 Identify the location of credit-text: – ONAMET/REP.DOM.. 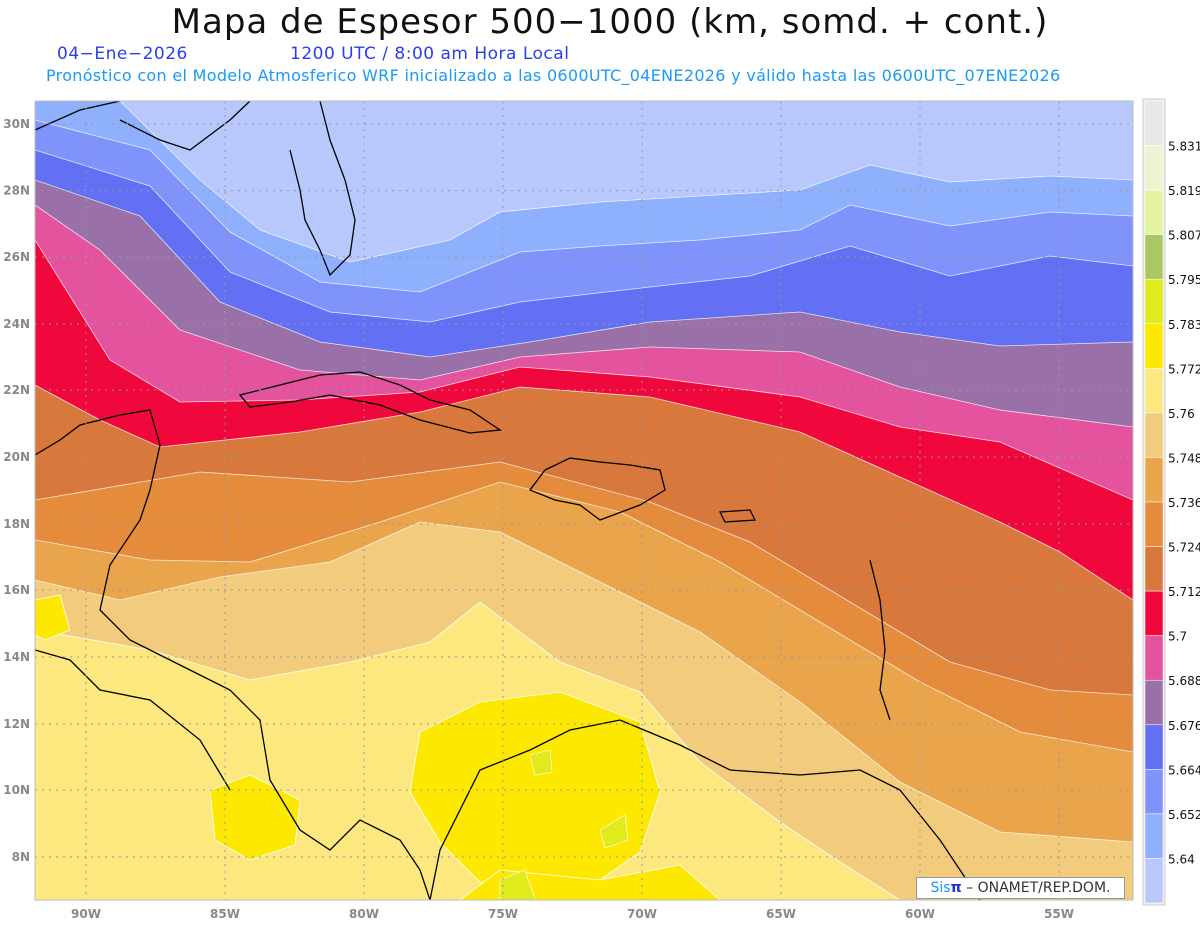
(1038, 888).